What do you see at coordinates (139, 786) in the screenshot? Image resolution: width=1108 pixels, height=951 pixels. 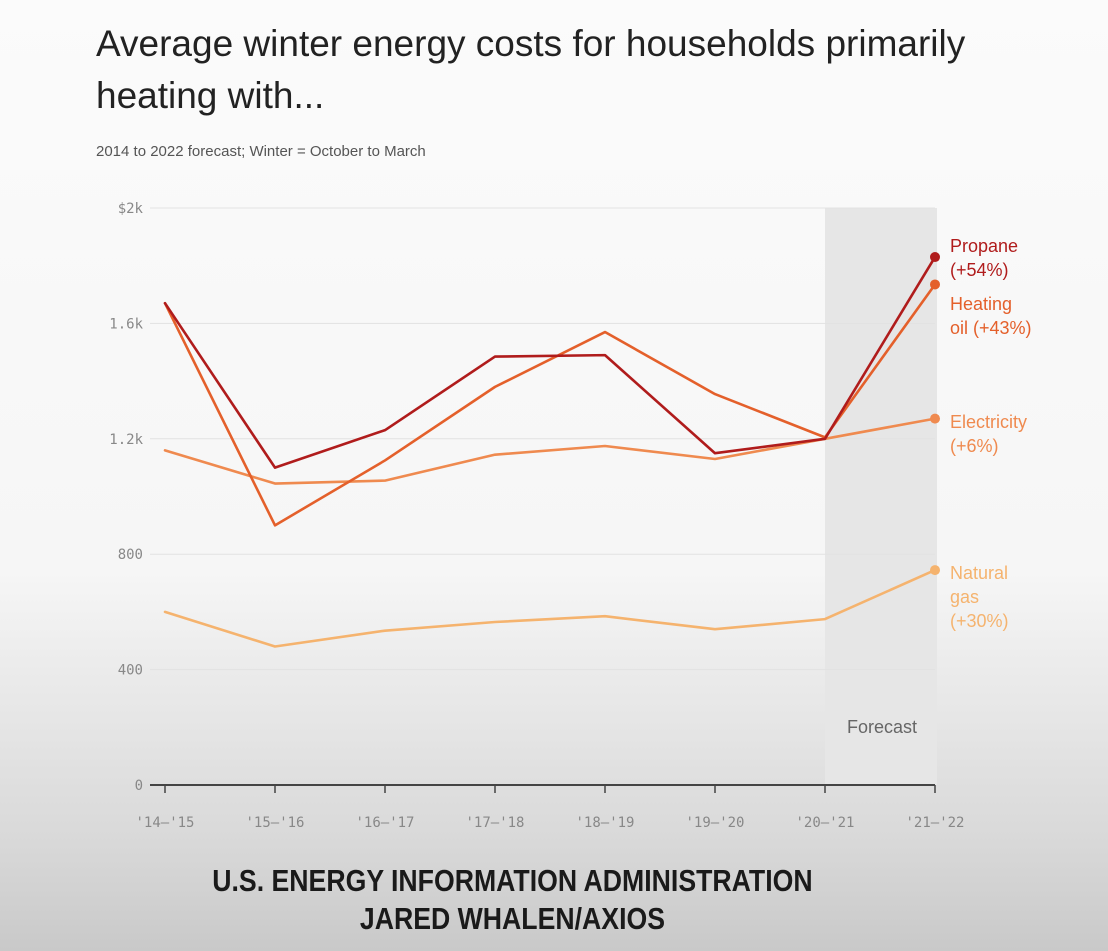 I see `y-tick-label: 0` at bounding box center [139, 786].